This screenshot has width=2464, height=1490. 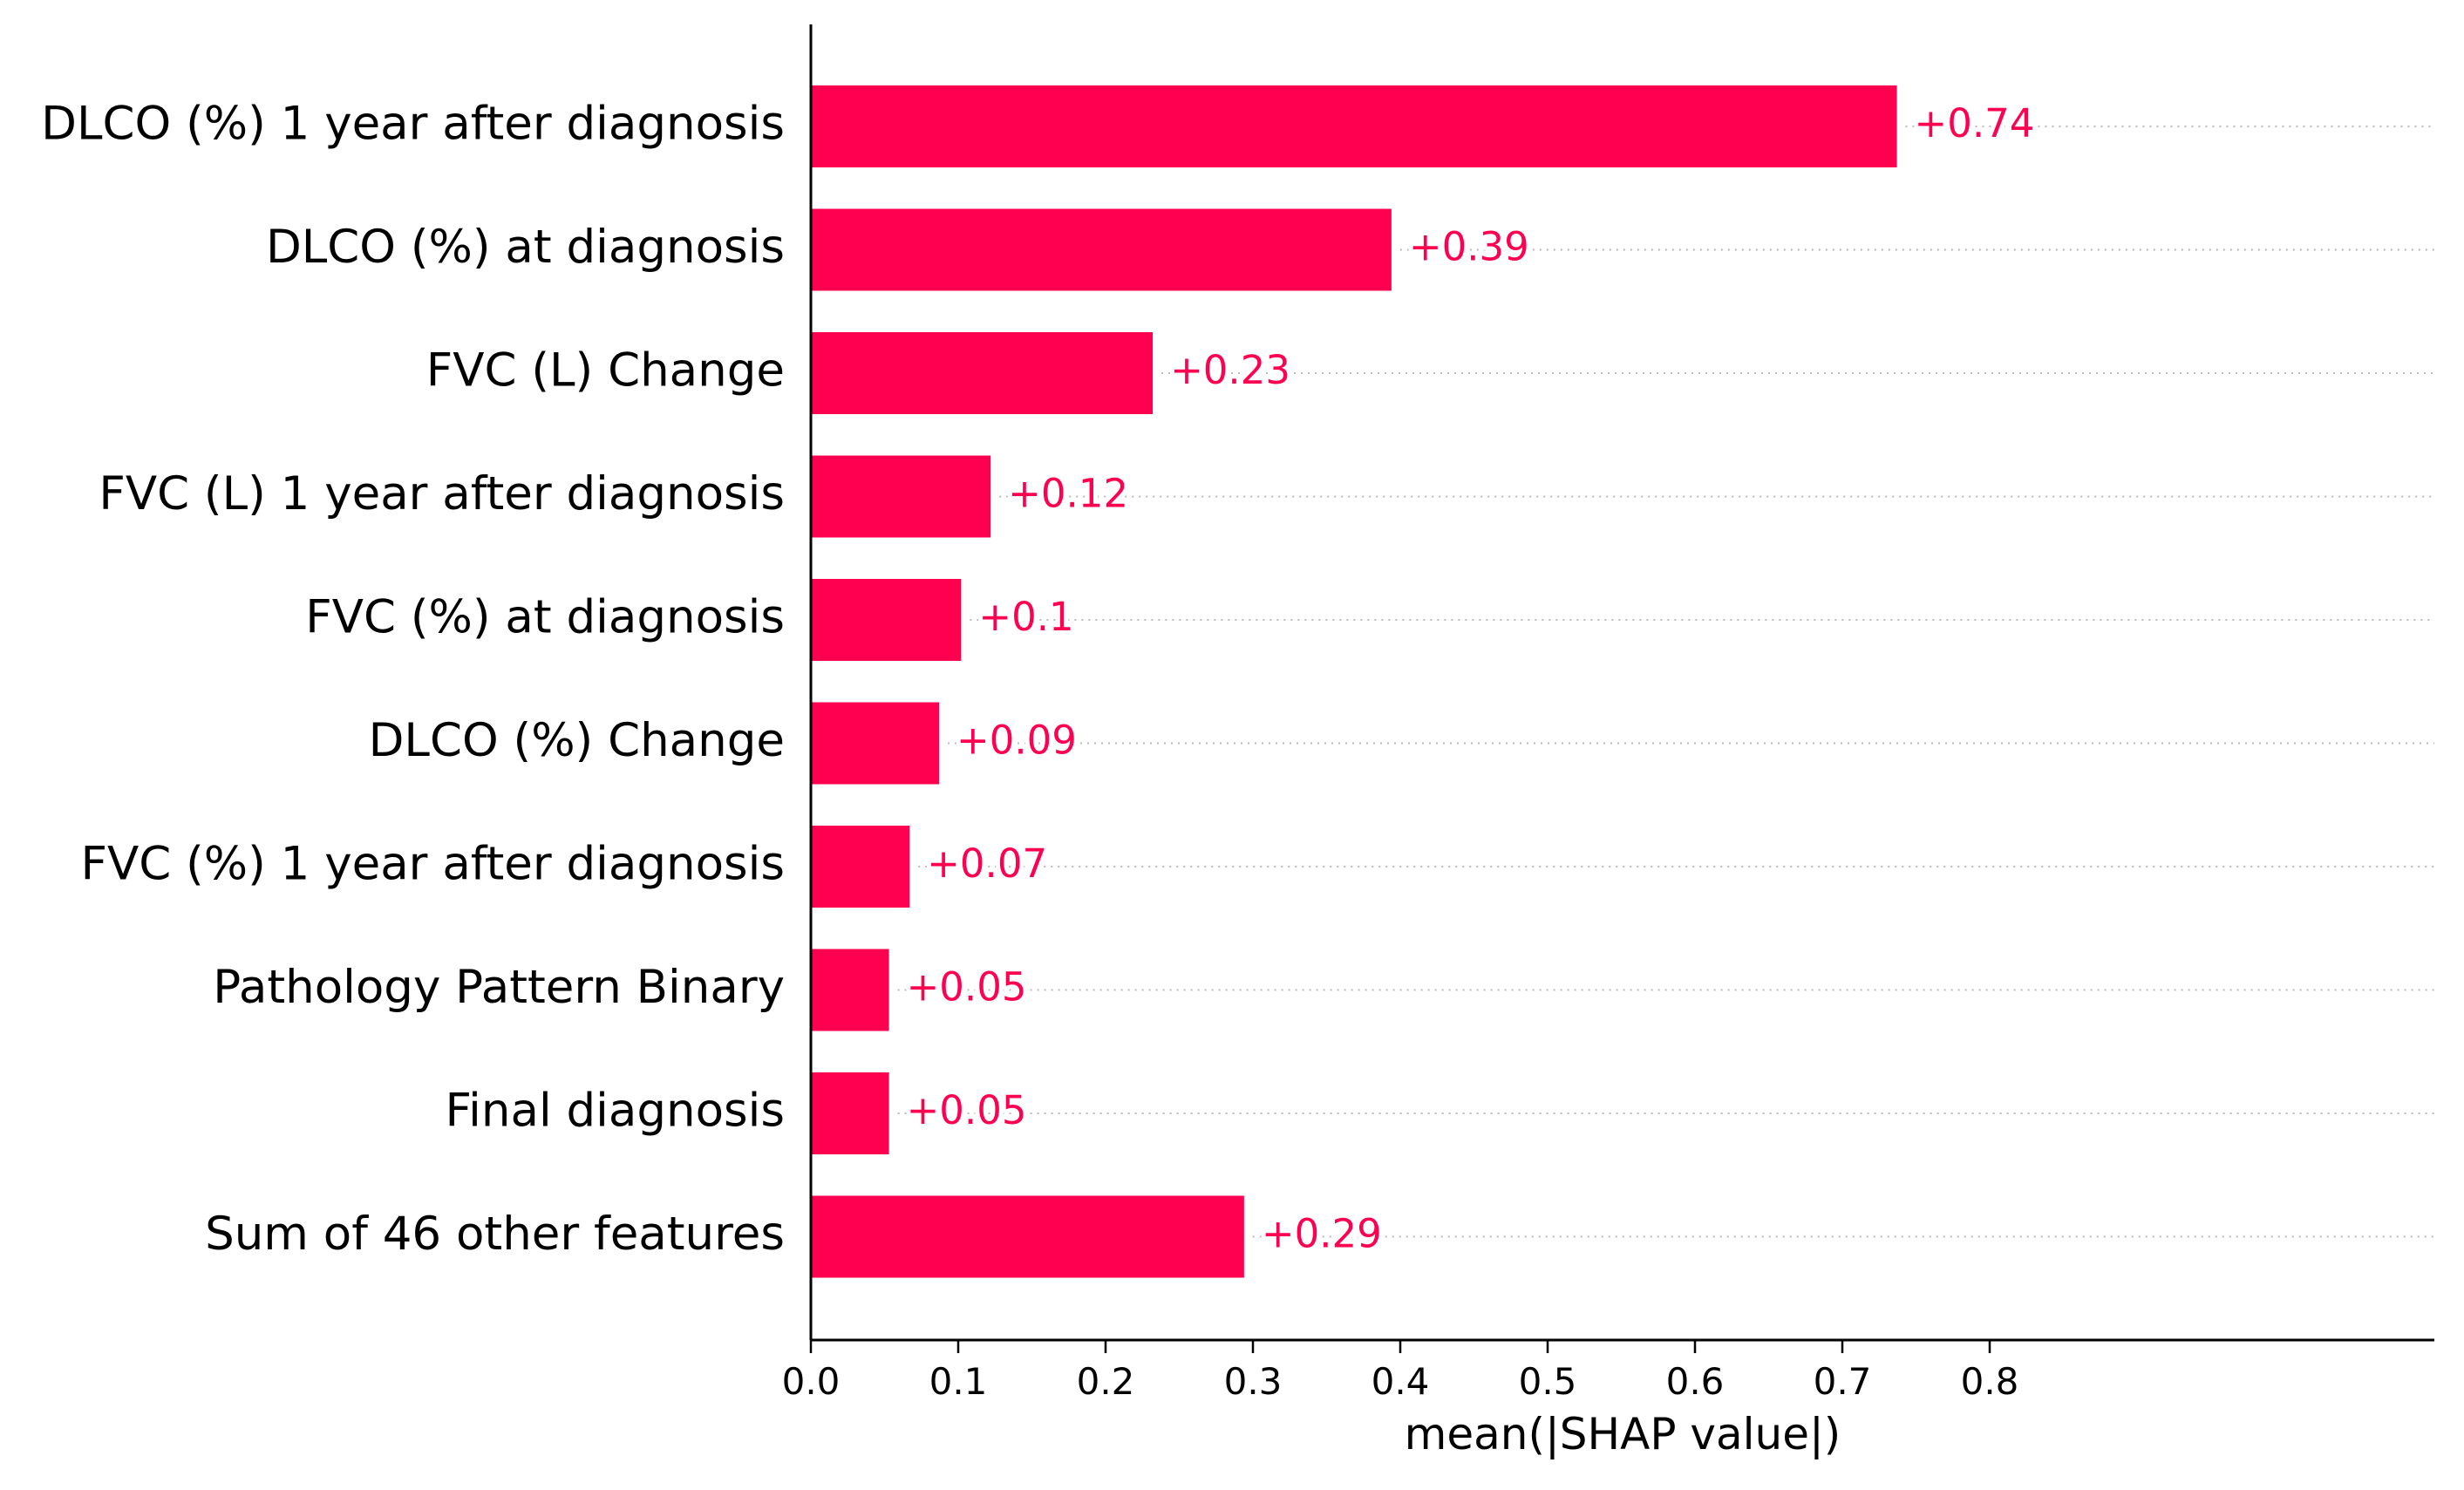 I want to click on x-tick-label: 0.3, so click(x=1253, y=1381).